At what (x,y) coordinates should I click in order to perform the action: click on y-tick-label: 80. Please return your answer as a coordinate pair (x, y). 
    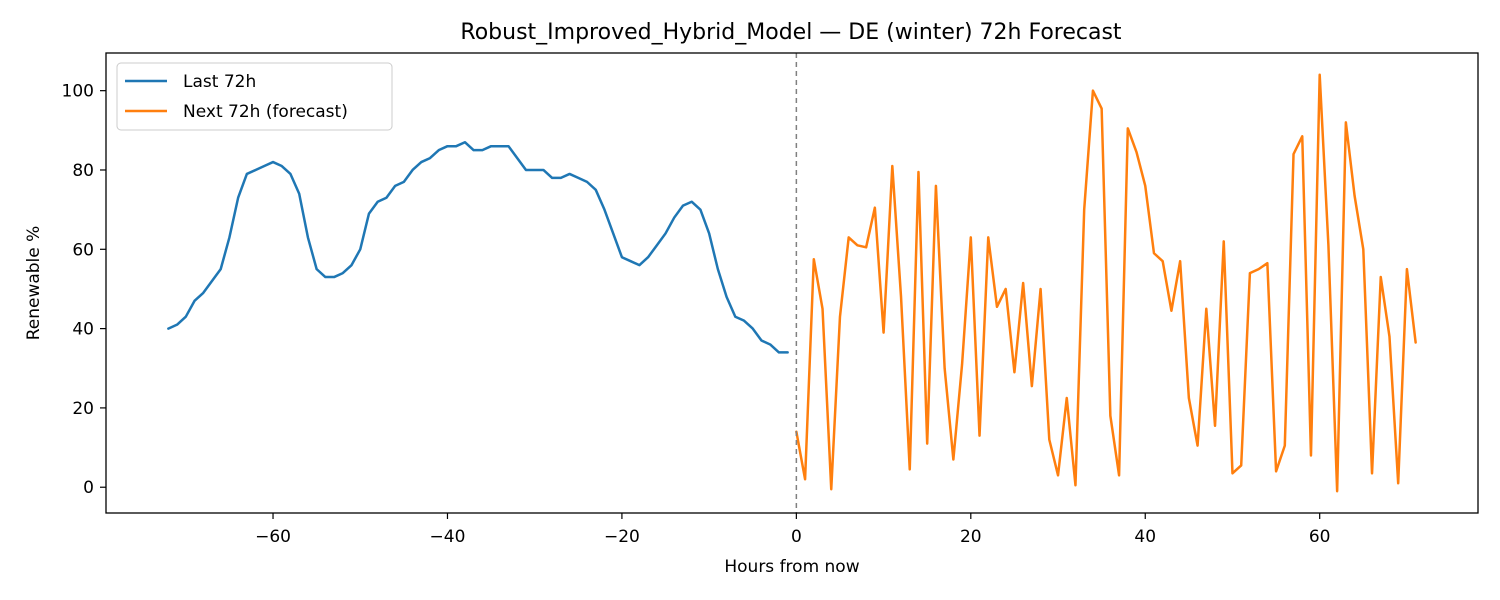
    Looking at the image, I should click on (83, 171).